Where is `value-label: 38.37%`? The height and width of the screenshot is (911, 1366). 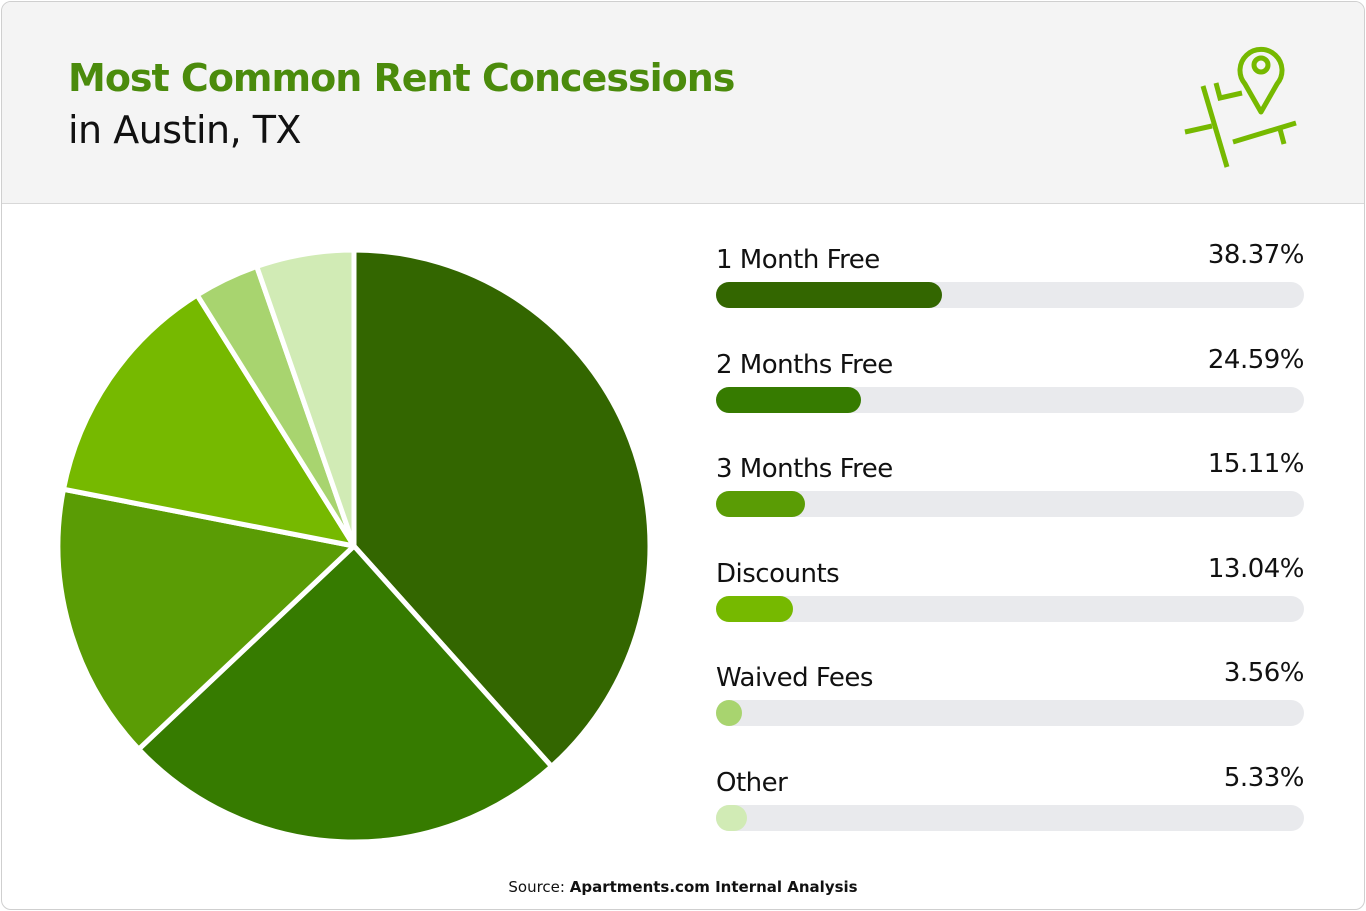
value-label: 38.37% is located at coordinates (1256, 255).